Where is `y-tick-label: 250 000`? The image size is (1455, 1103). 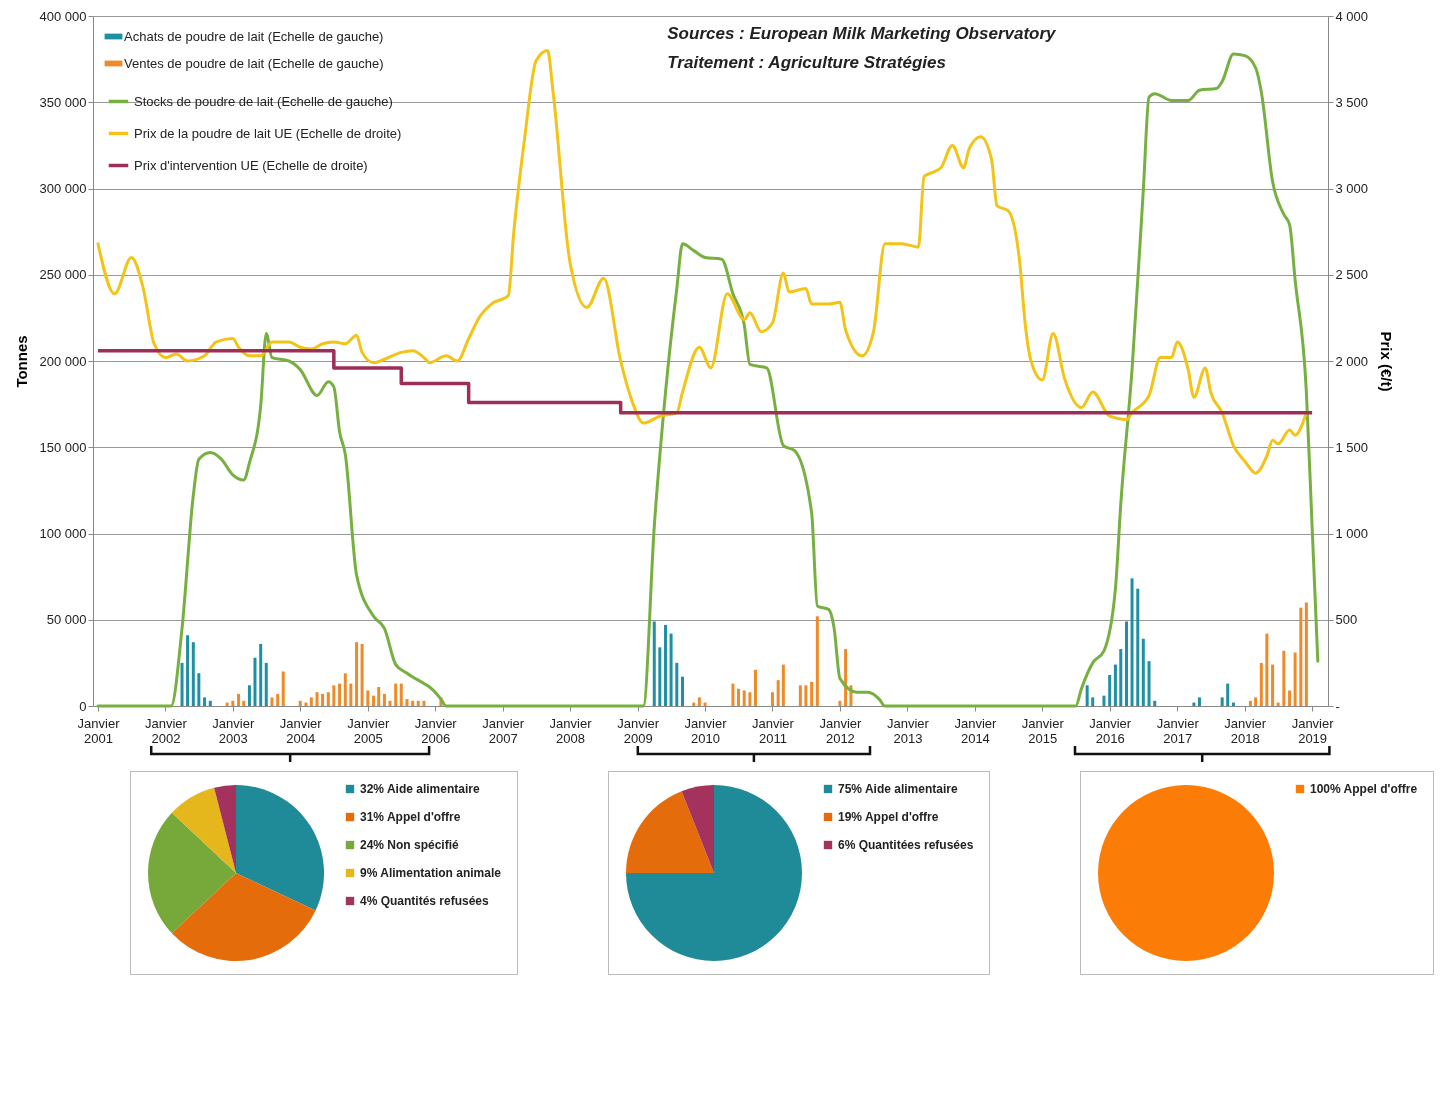 y-tick-label: 250 000 is located at coordinates (63, 275).